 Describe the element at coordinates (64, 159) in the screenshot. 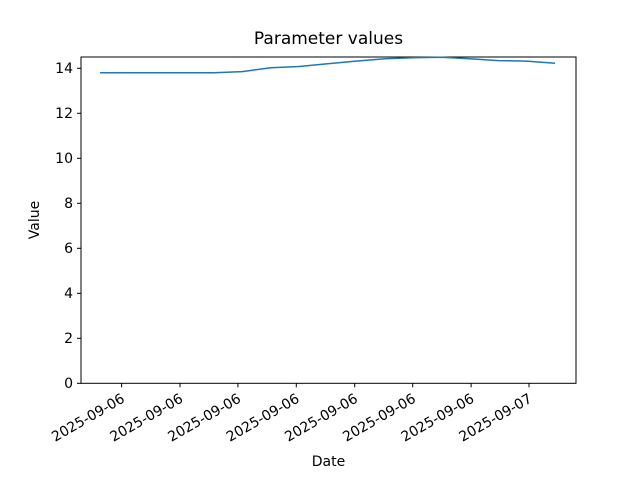

I see `y-tick-label: 10` at that location.